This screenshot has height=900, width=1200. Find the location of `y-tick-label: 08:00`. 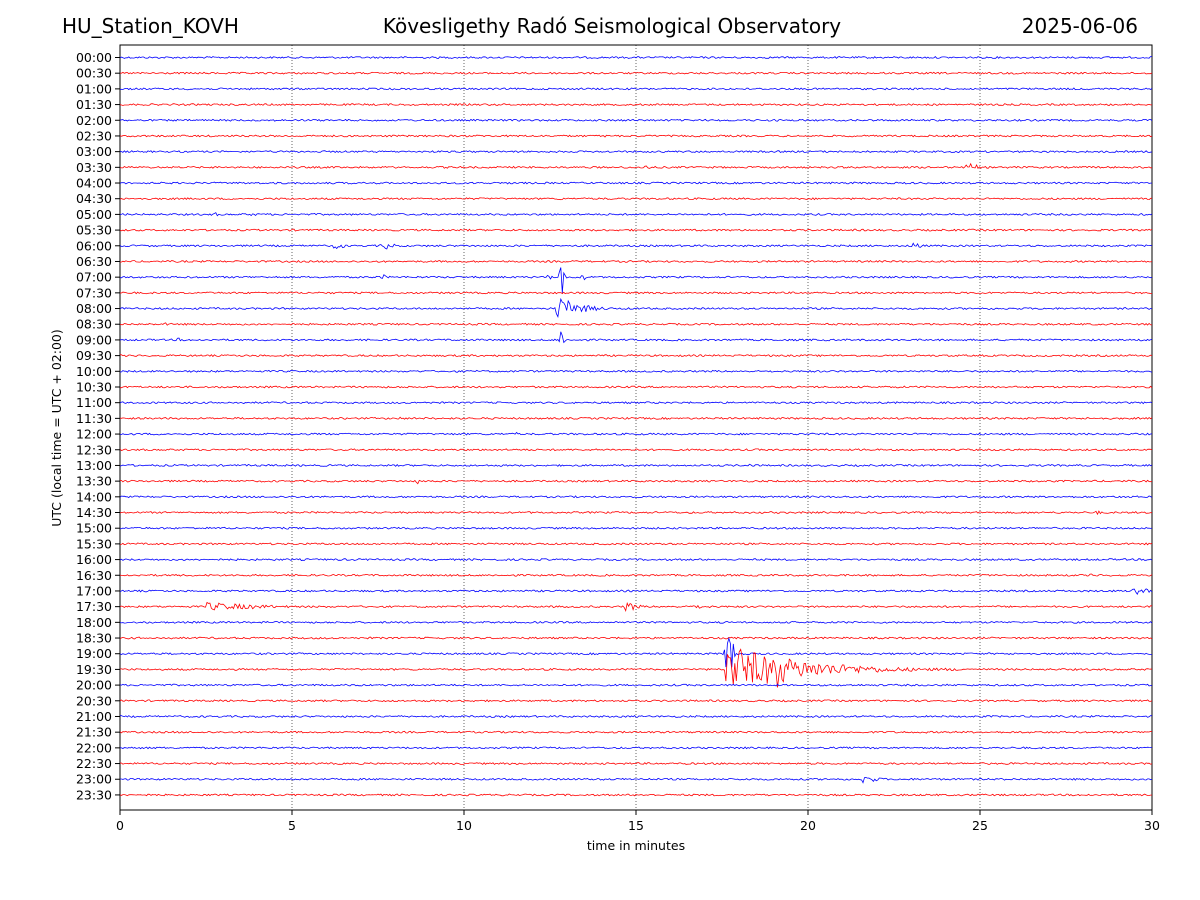

y-tick-label: 08:00 is located at coordinates (94, 308).